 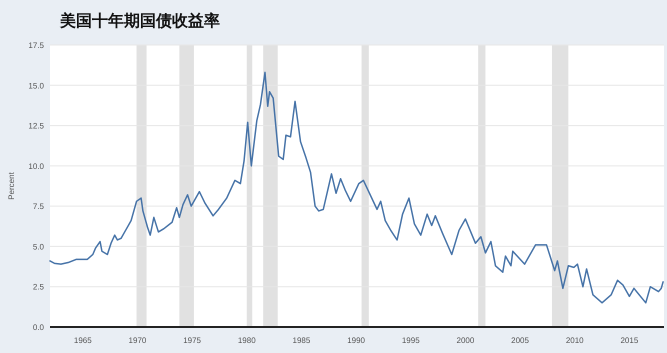 I want to click on y-axis-title: Percent, so click(x=11, y=185).